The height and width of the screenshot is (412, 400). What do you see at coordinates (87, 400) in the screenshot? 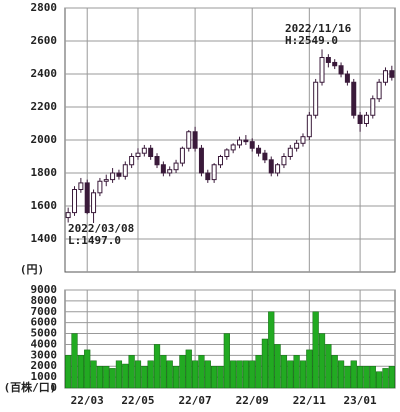
I see `x-tick-label: 22/03` at bounding box center [87, 400].